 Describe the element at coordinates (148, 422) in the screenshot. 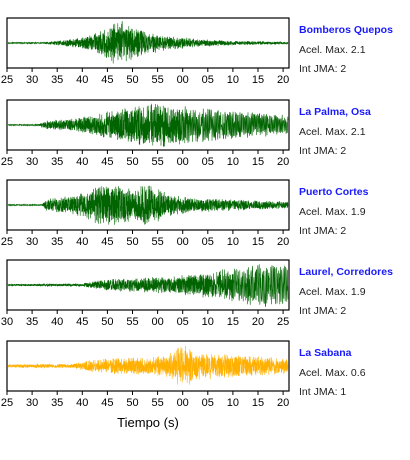

I see `x-axis-label: Tiempo (s)` at that location.